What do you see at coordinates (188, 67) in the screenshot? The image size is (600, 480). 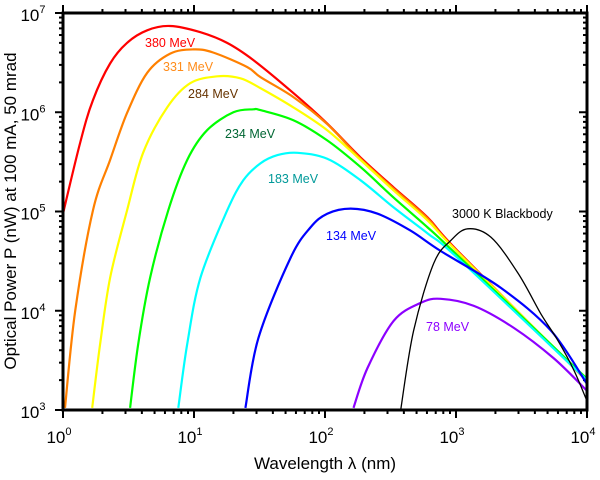 I see `series-label-331-mev: 331 MeV` at bounding box center [188, 67].